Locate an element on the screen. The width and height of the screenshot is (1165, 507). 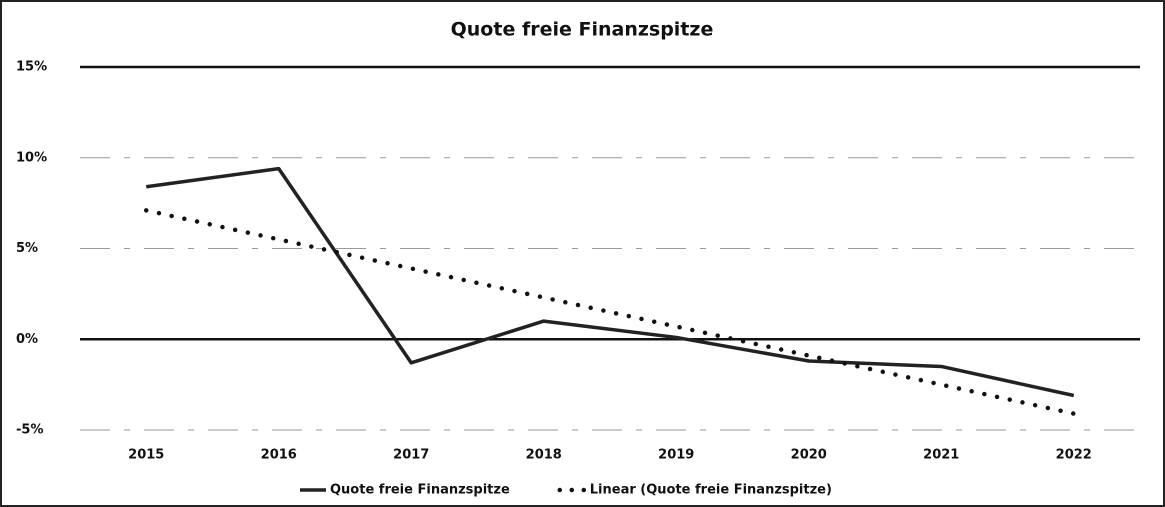
x-tick-label: 2019 is located at coordinates (676, 455).